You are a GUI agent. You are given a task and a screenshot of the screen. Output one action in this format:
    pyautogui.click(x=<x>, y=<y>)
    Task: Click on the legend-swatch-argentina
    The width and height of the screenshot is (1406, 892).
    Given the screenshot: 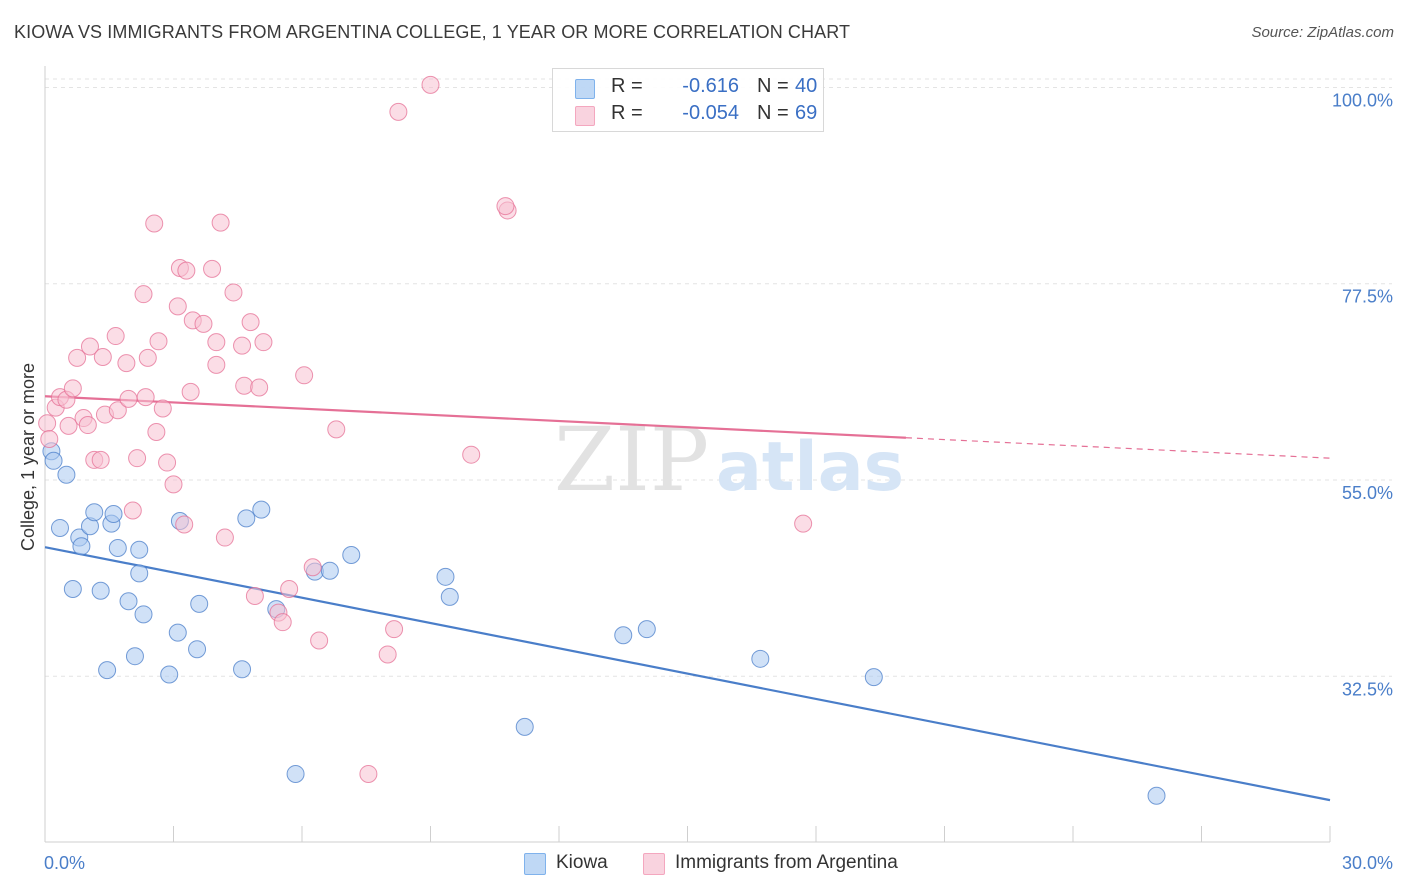 What is the action you would take?
    pyautogui.click(x=585, y=116)
    